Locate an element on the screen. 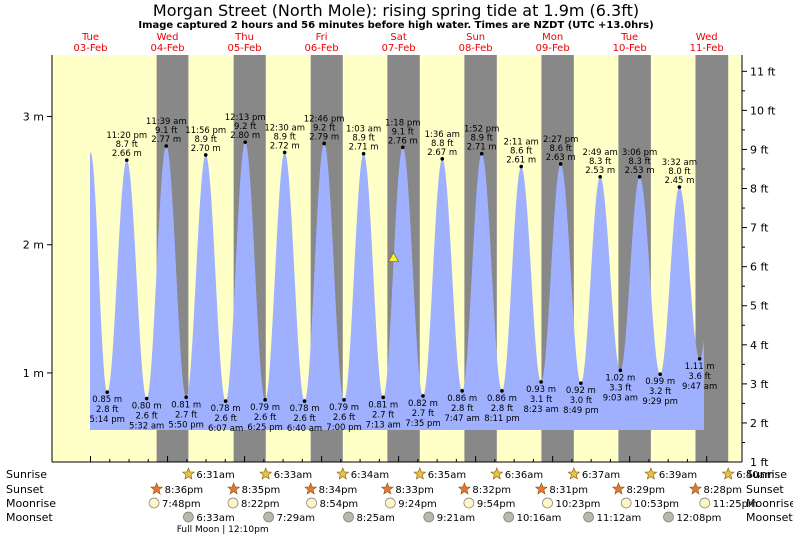 The height and width of the screenshot is (538, 793). sunset-time: 8:36pm is located at coordinates (184, 490).